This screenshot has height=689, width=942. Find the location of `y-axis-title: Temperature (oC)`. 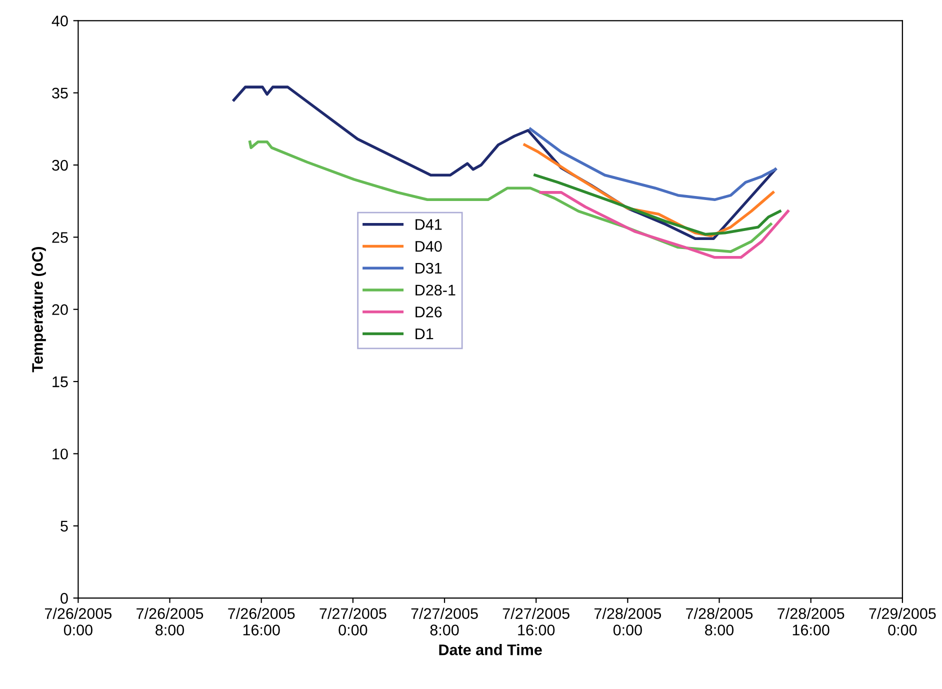

y-axis-title: Temperature (oC) is located at coordinates (39, 309).